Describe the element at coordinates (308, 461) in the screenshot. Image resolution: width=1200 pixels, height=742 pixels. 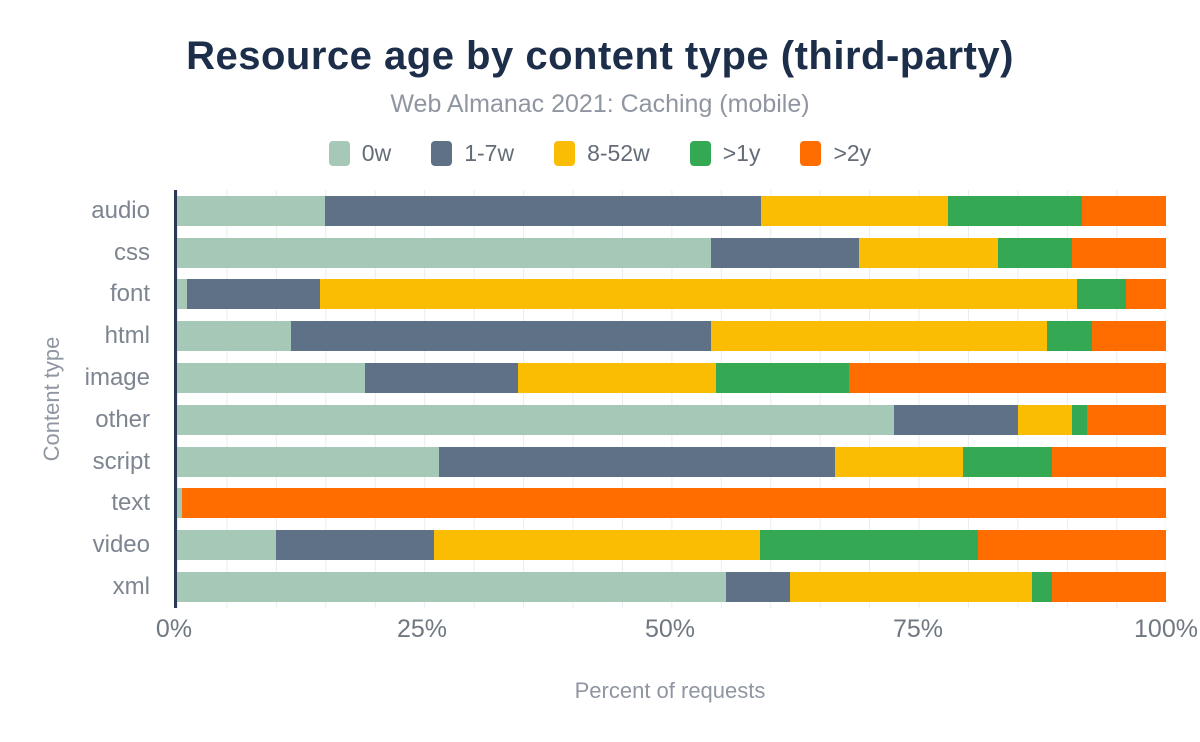
I see `bar-segment-script-0w` at that location.